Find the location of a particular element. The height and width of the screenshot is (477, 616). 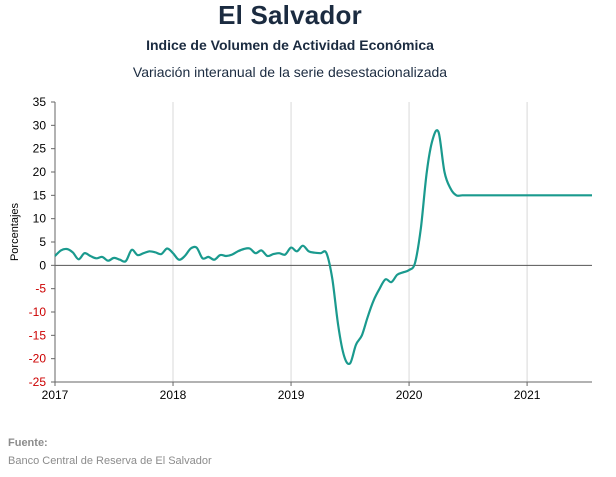

x-tick-label: 2020 is located at coordinates (409, 395).